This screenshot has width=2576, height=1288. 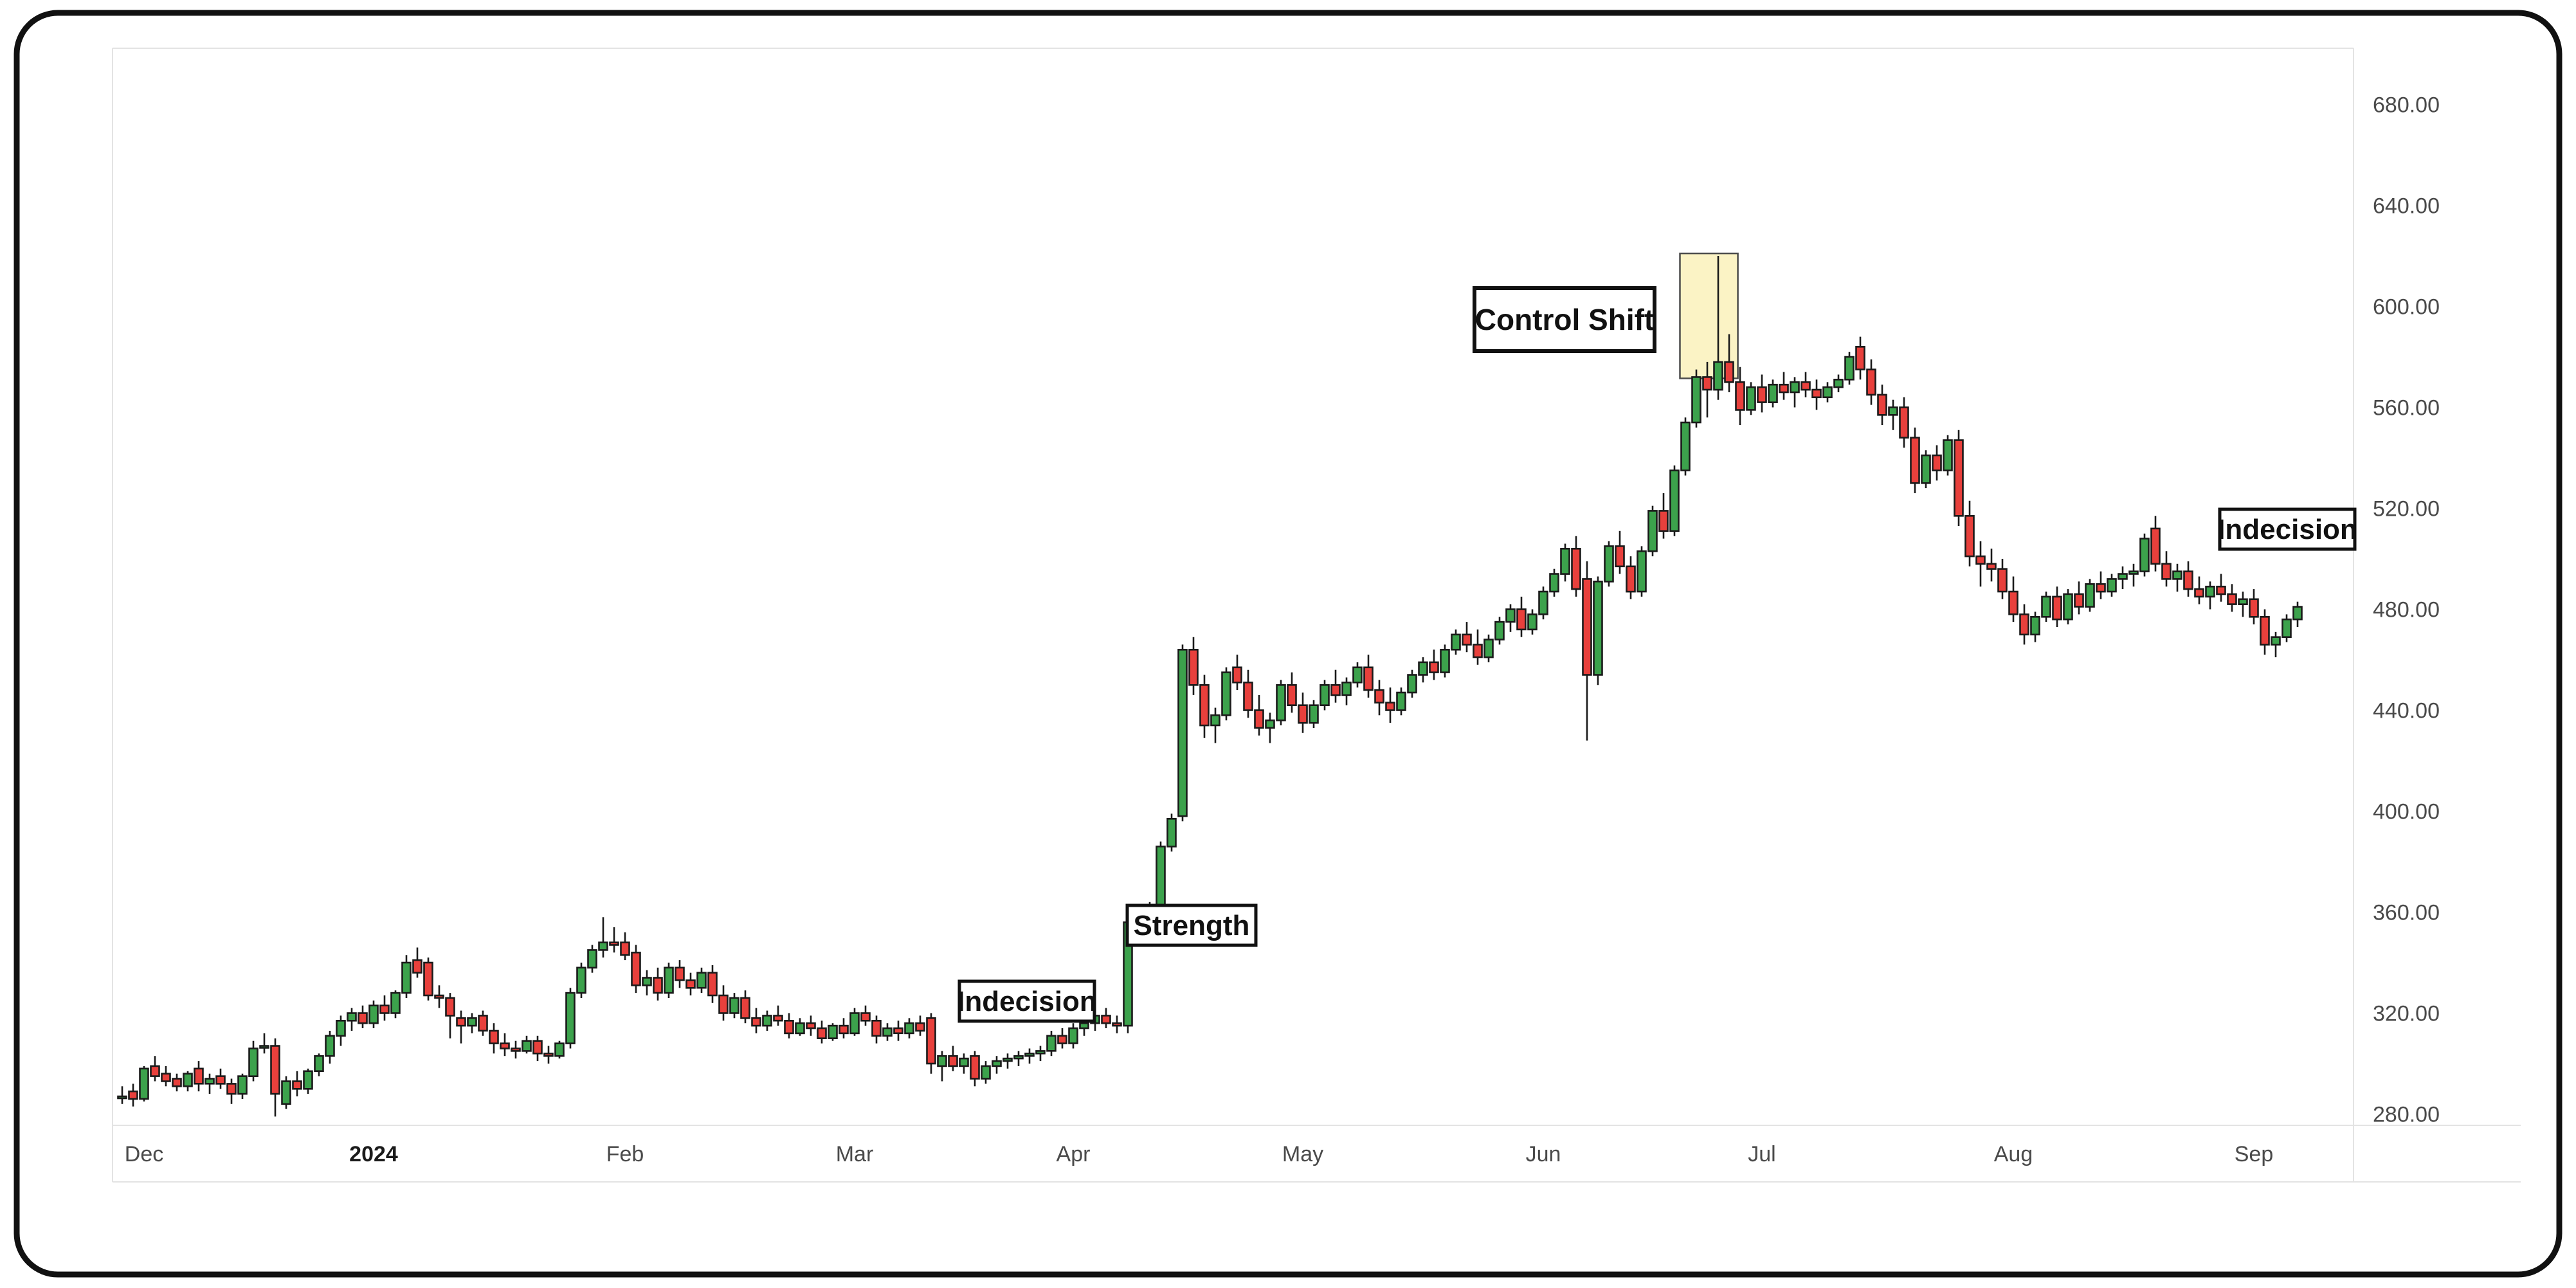 I want to click on annotation-strength: Strength, so click(x=1191, y=925).